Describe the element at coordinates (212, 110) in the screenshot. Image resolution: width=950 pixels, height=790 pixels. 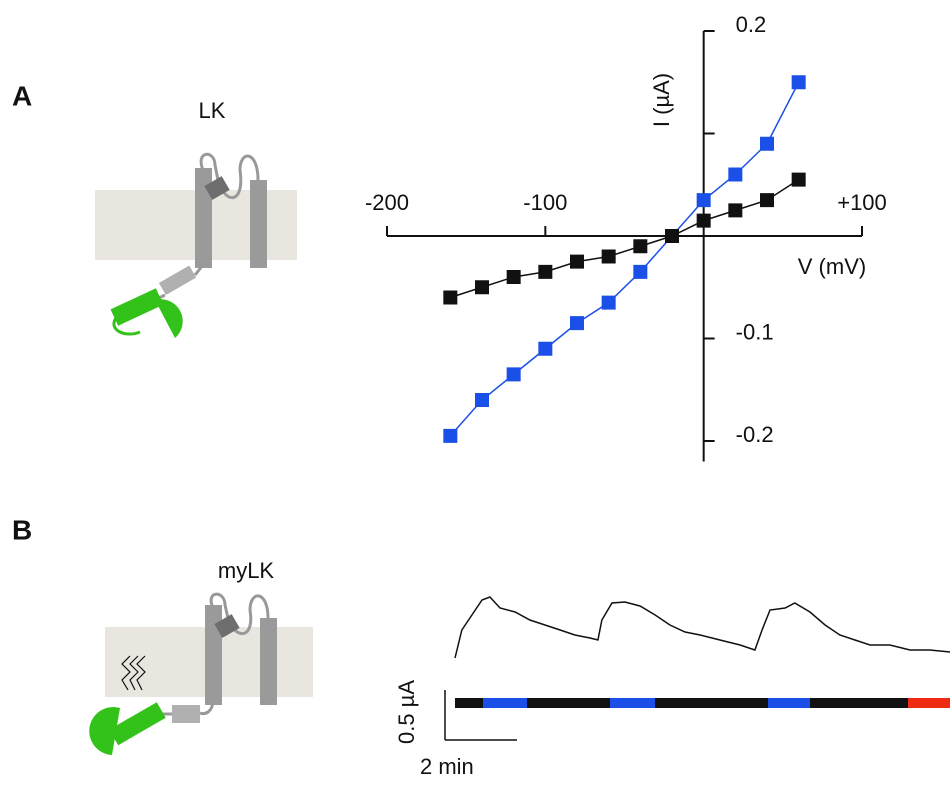
I see `construct-label: LK` at that location.